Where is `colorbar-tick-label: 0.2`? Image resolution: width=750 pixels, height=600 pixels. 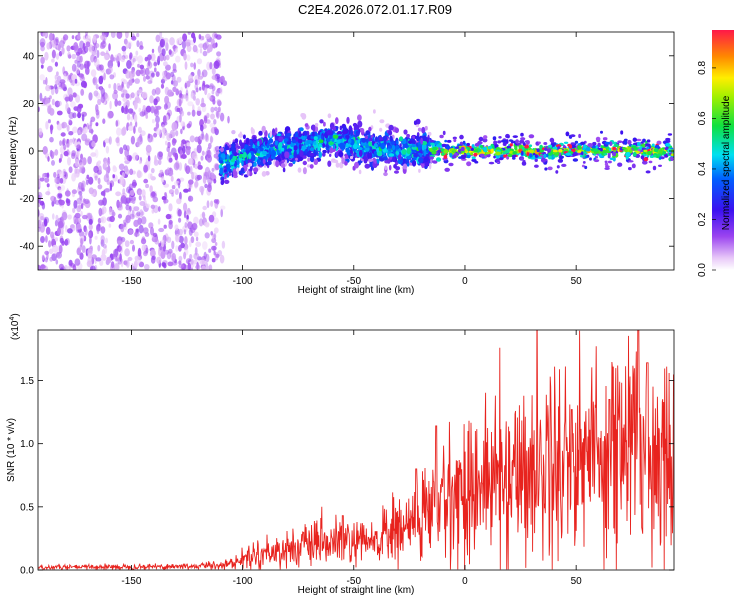 colorbar-tick-label: 0.2 is located at coordinates (702, 219).